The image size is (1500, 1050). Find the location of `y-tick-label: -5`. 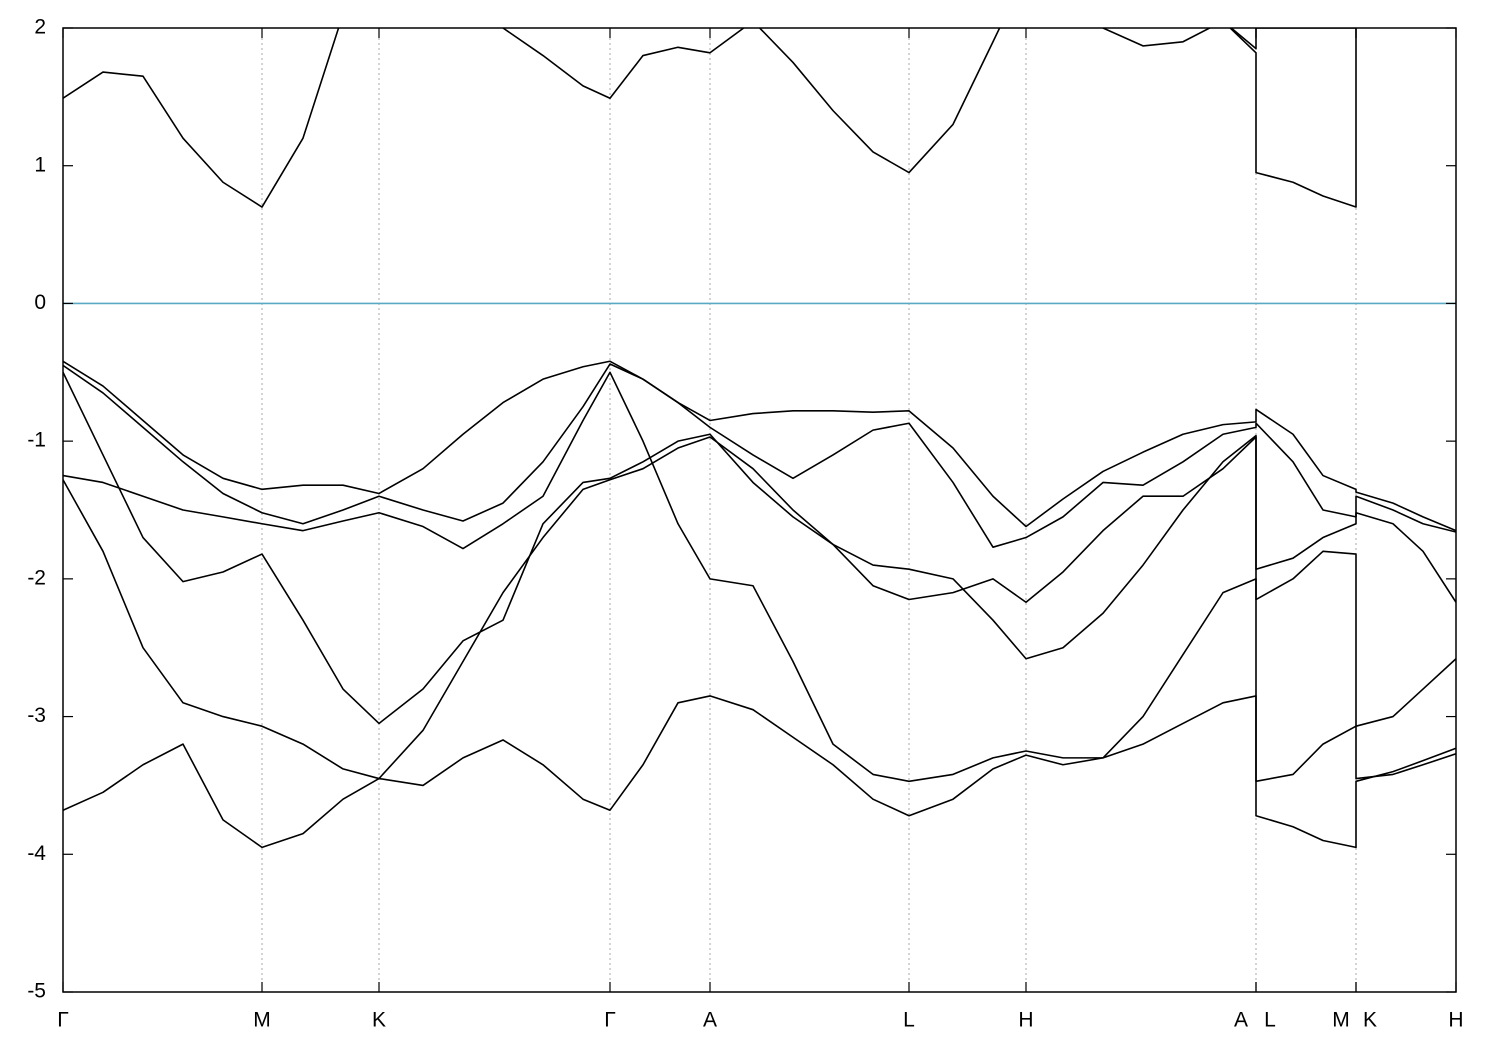

y-tick-label: -5 is located at coordinates (36, 991).